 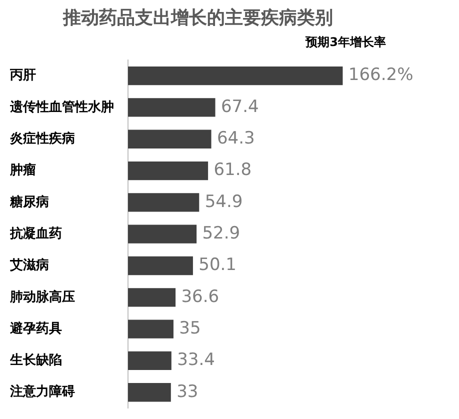 What do you see at coordinates (42, 138) in the screenshot?
I see `y-tick-label: 炎症性疾病` at bounding box center [42, 138].